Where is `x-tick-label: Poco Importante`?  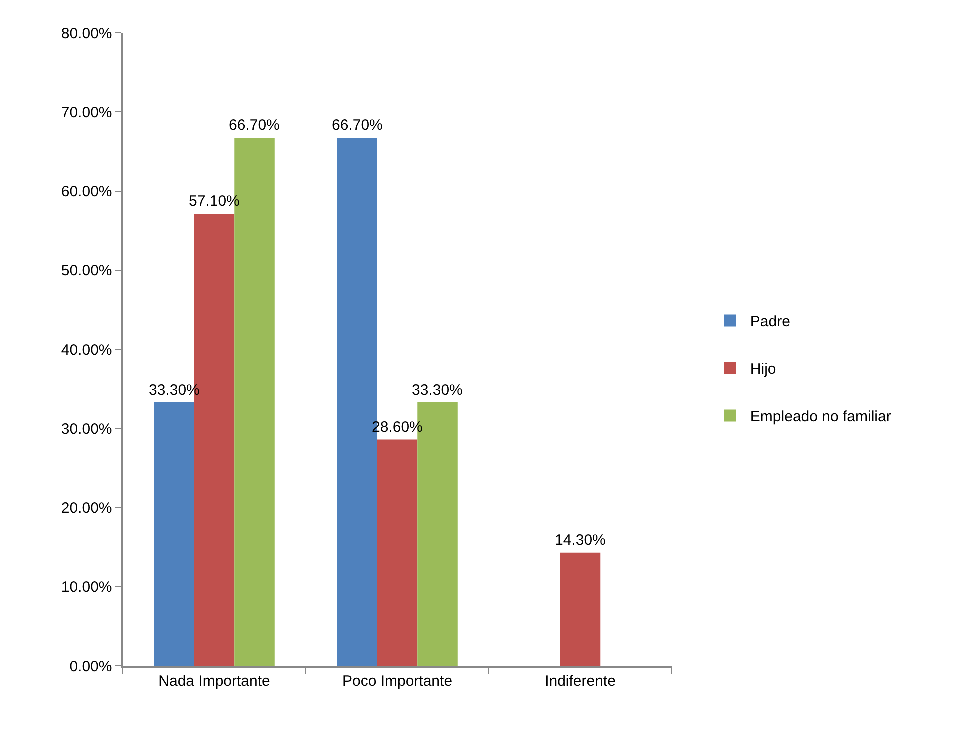 x-tick-label: Poco Importante is located at coordinates (397, 681).